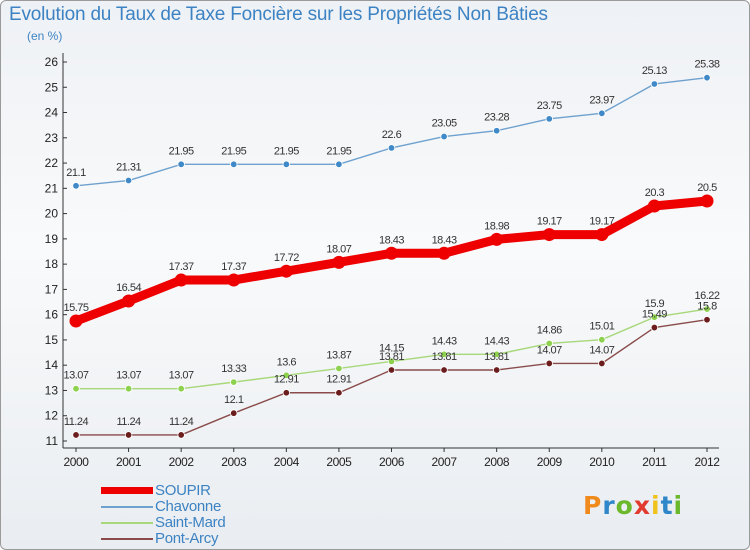 Image resolution: width=750 pixels, height=550 pixels. I want to click on data-label-chavonne: 23.05, so click(444, 124).